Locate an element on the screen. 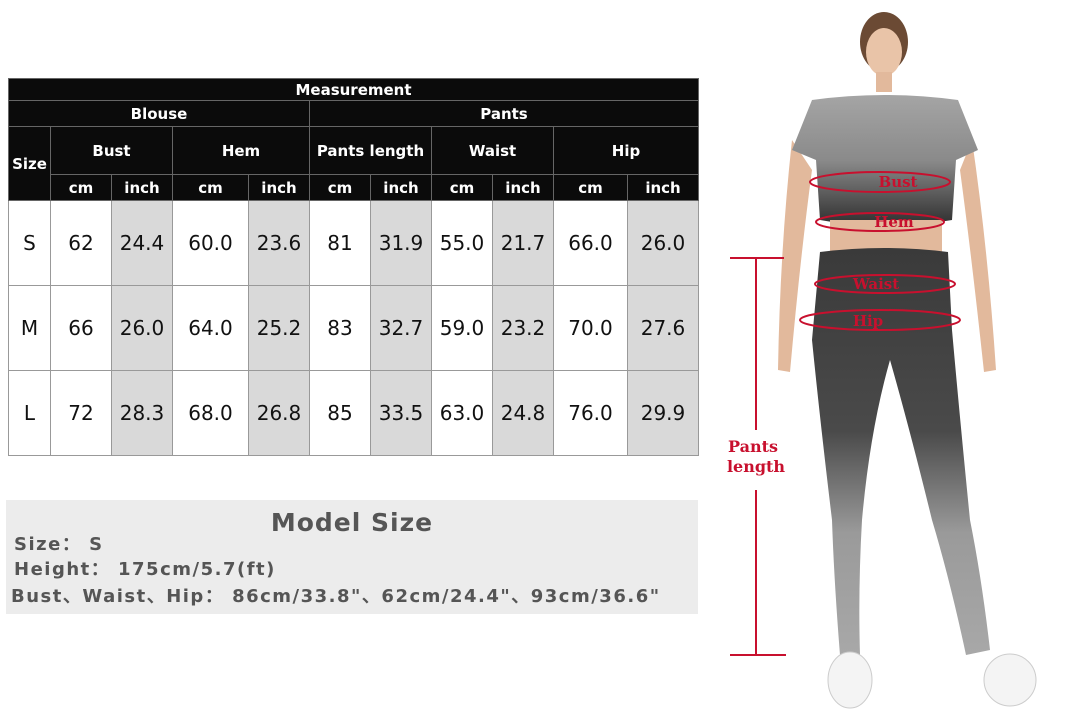 This screenshot has width=1080, height=720. units-row: cm inch cm inch cm inch cm inch cm inch is located at coordinates (354, 187).